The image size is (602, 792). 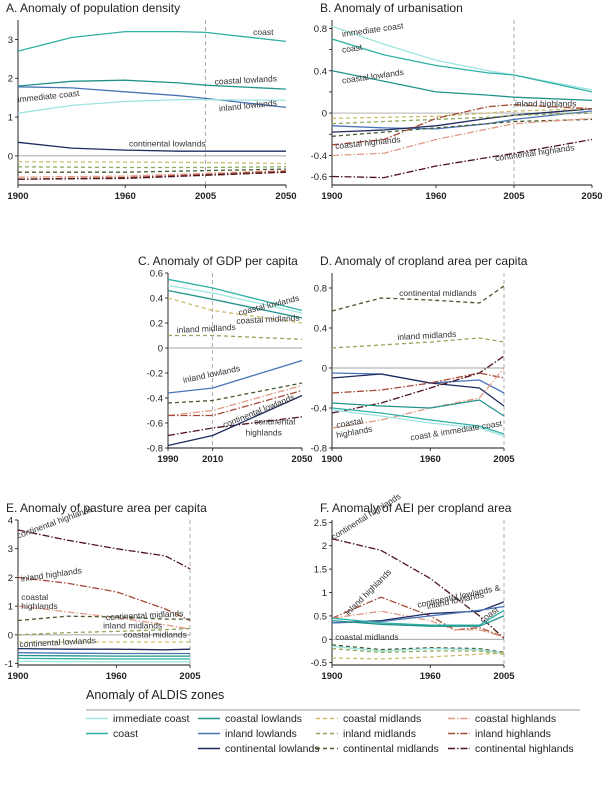 I want to click on y-tick-label: -1, so click(x=9, y=664).